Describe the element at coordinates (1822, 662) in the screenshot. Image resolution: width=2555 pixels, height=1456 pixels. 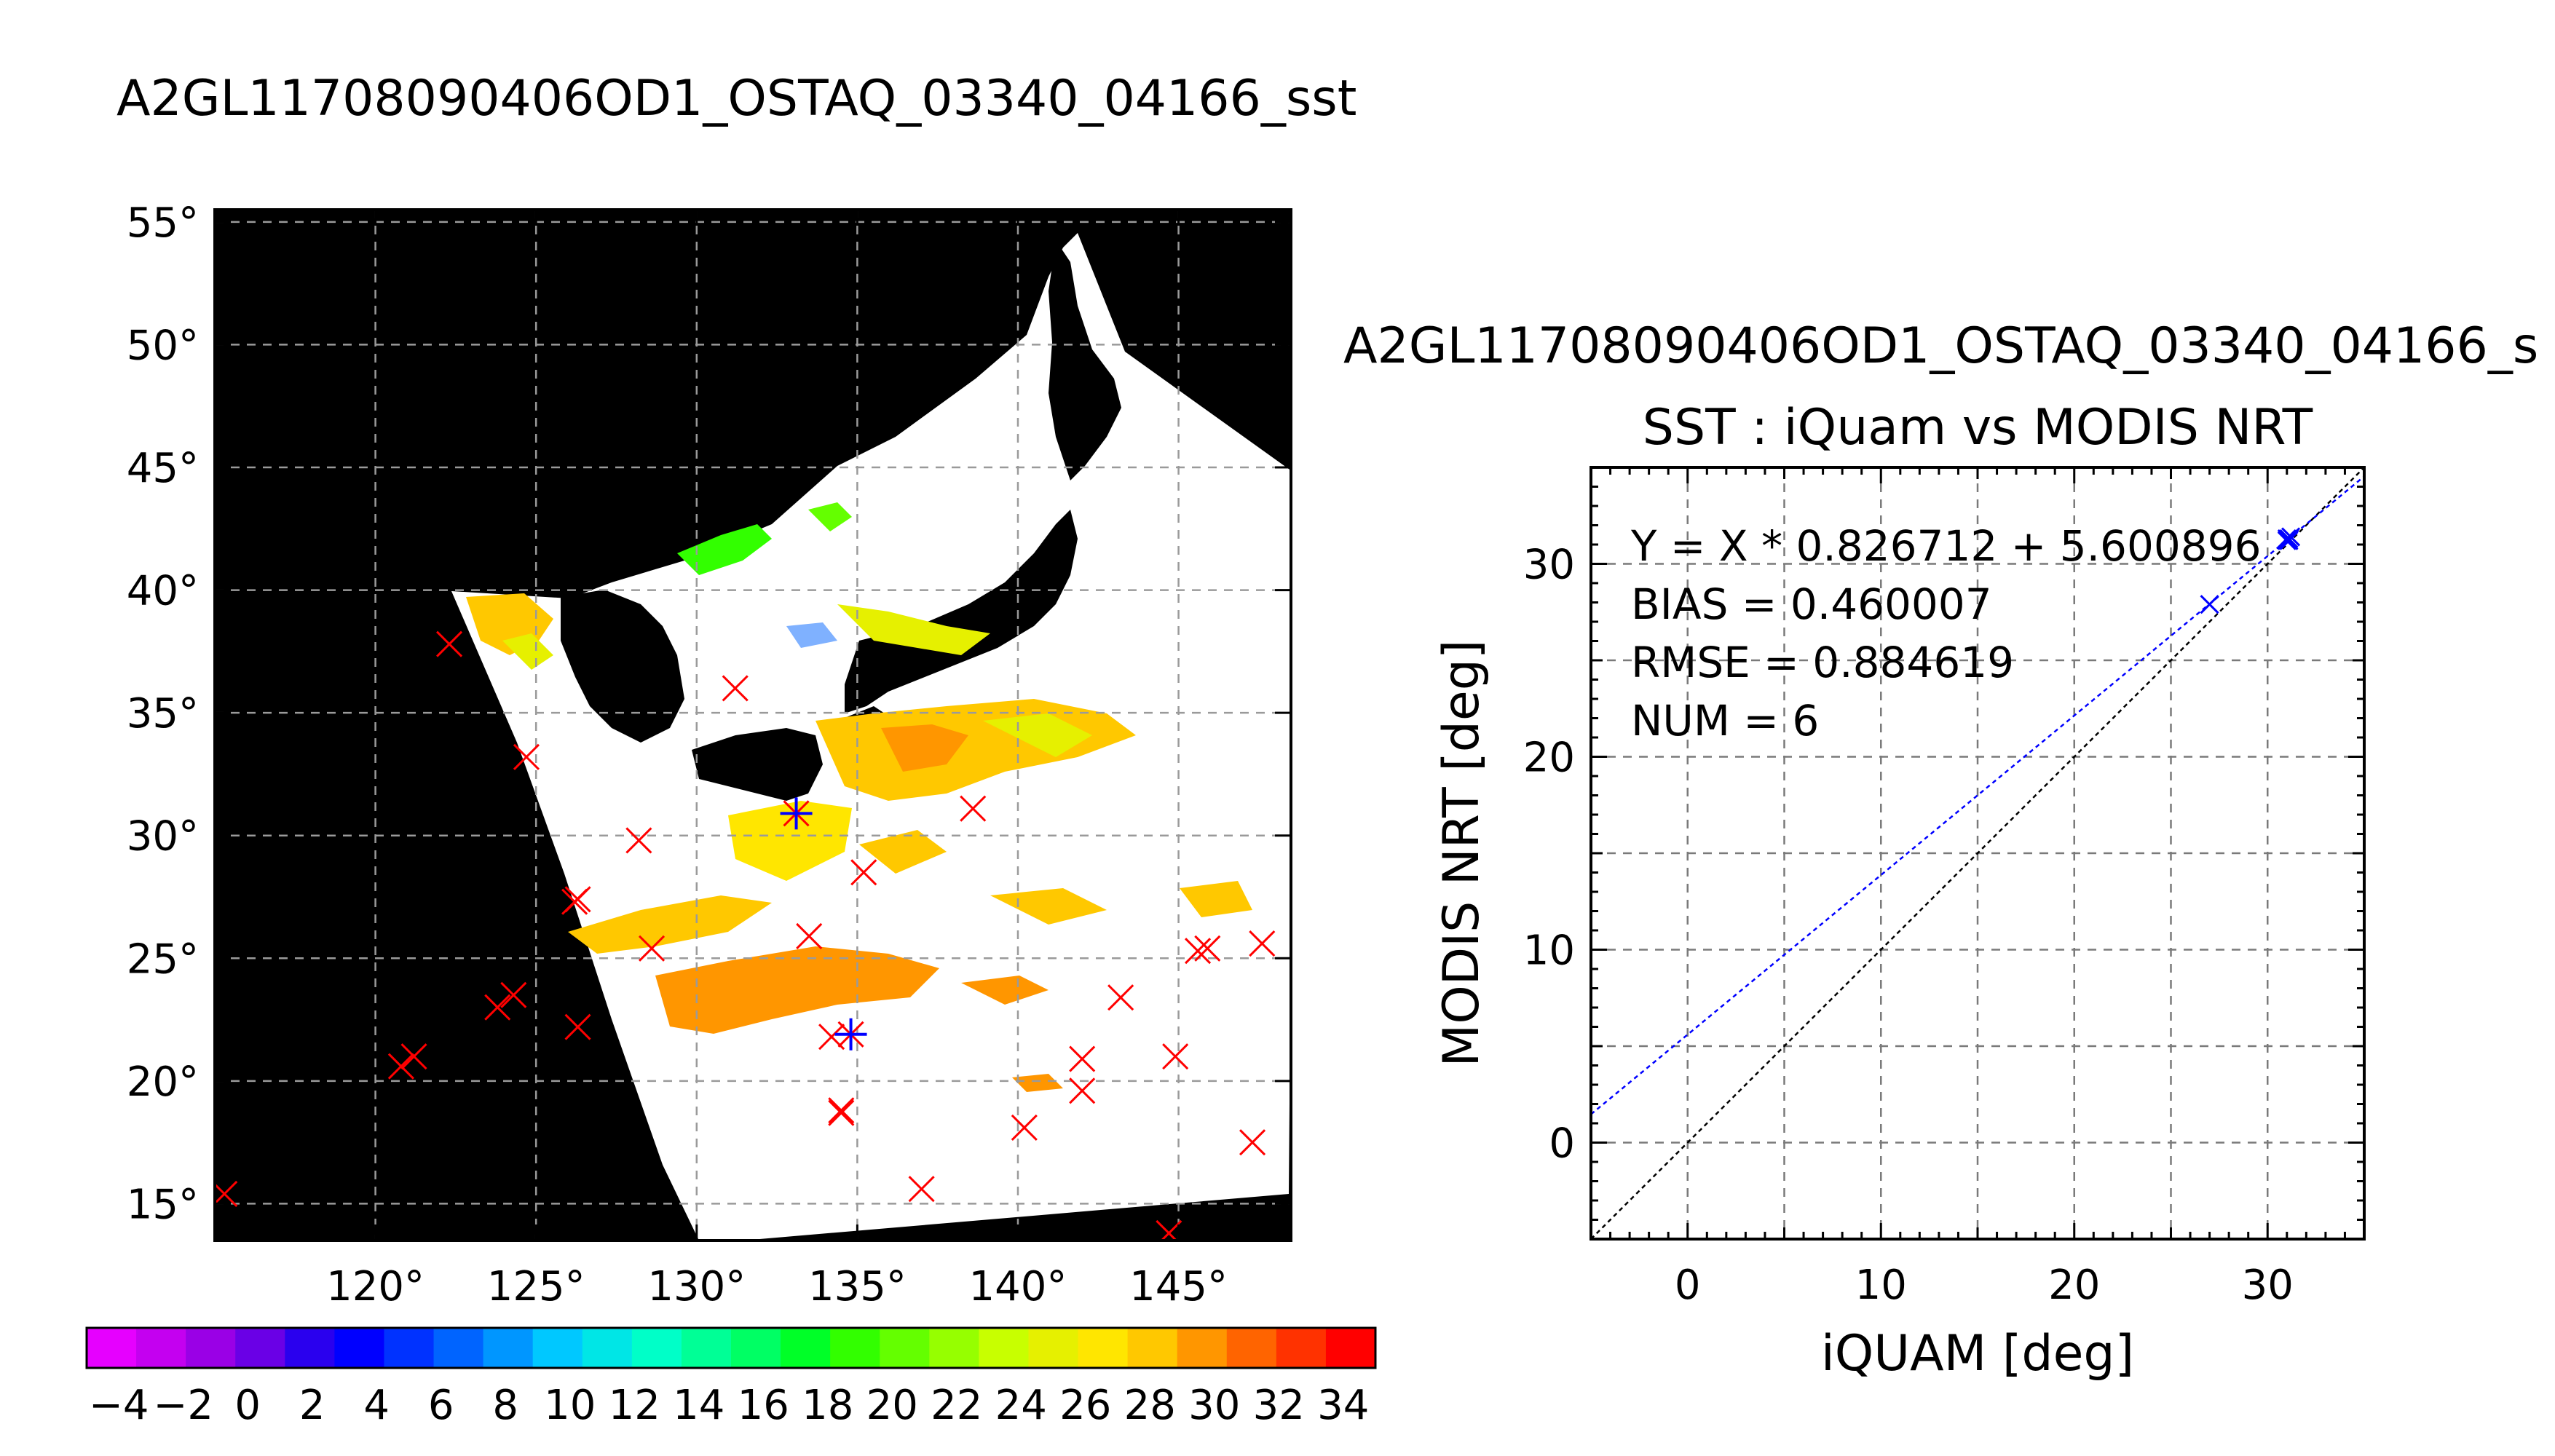
I see `scatter-stat-line: RMSE = 0.884619` at that location.